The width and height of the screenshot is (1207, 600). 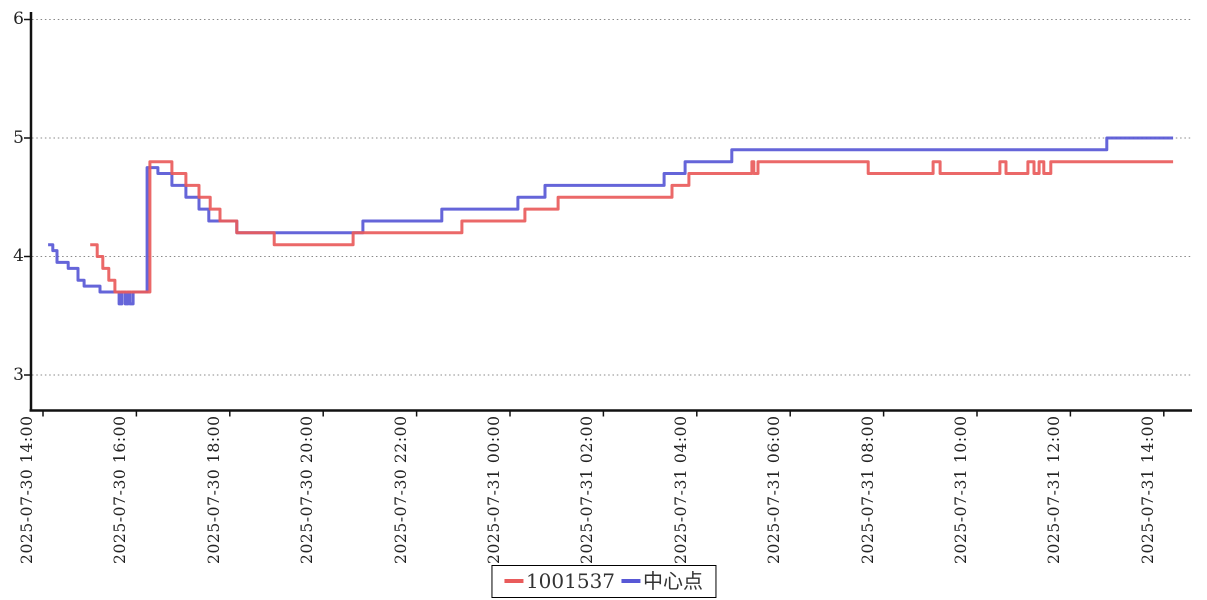 What do you see at coordinates (1147, 489) in the screenshot?
I see `x-tick-label: 2025-07-31 14:00` at bounding box center [1147, 489].